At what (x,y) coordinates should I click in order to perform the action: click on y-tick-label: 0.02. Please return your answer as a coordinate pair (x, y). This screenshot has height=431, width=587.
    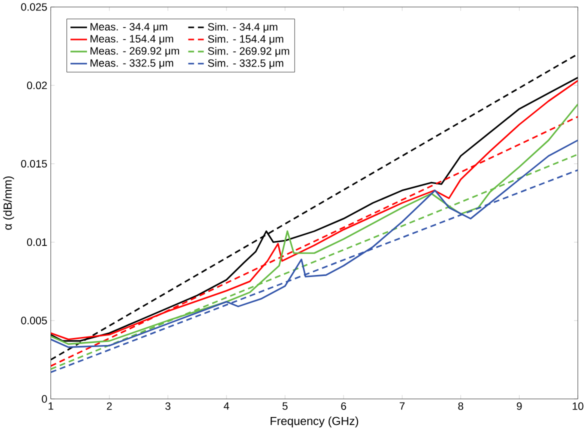
    Looking at the image, I should click on (37, 86).